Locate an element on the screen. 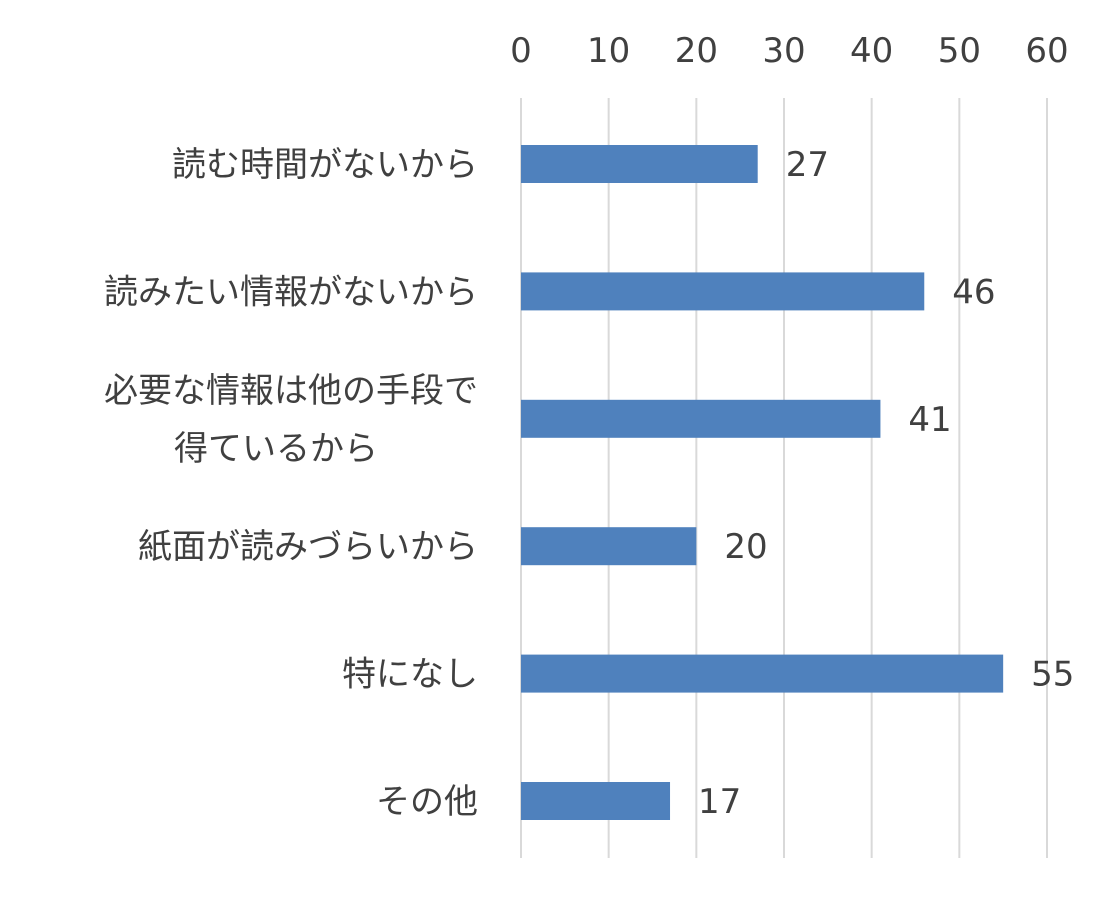  category-label-3: 紙面が読みづらいから is located at coordinates (308, 547).